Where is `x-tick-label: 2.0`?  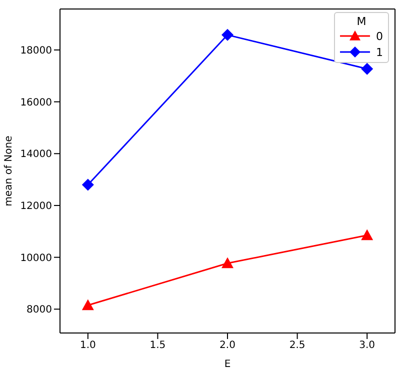
x-tick-label: 2.0 is located at coordinates (228, 346).